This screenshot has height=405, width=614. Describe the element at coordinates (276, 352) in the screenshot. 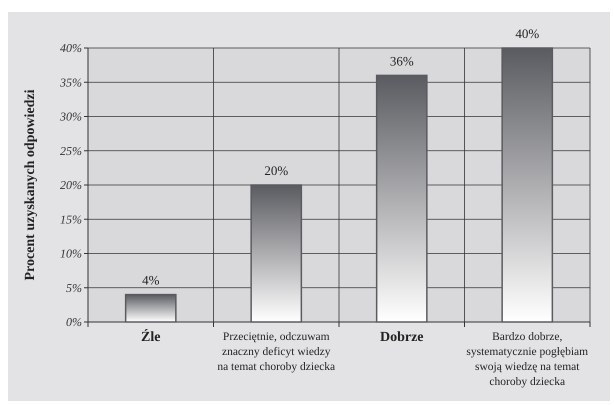

I see `x-tick-label: Przeciętnie, odczuwam znaczny deficyt wiedzy na temat choroby dziecka` at that location.